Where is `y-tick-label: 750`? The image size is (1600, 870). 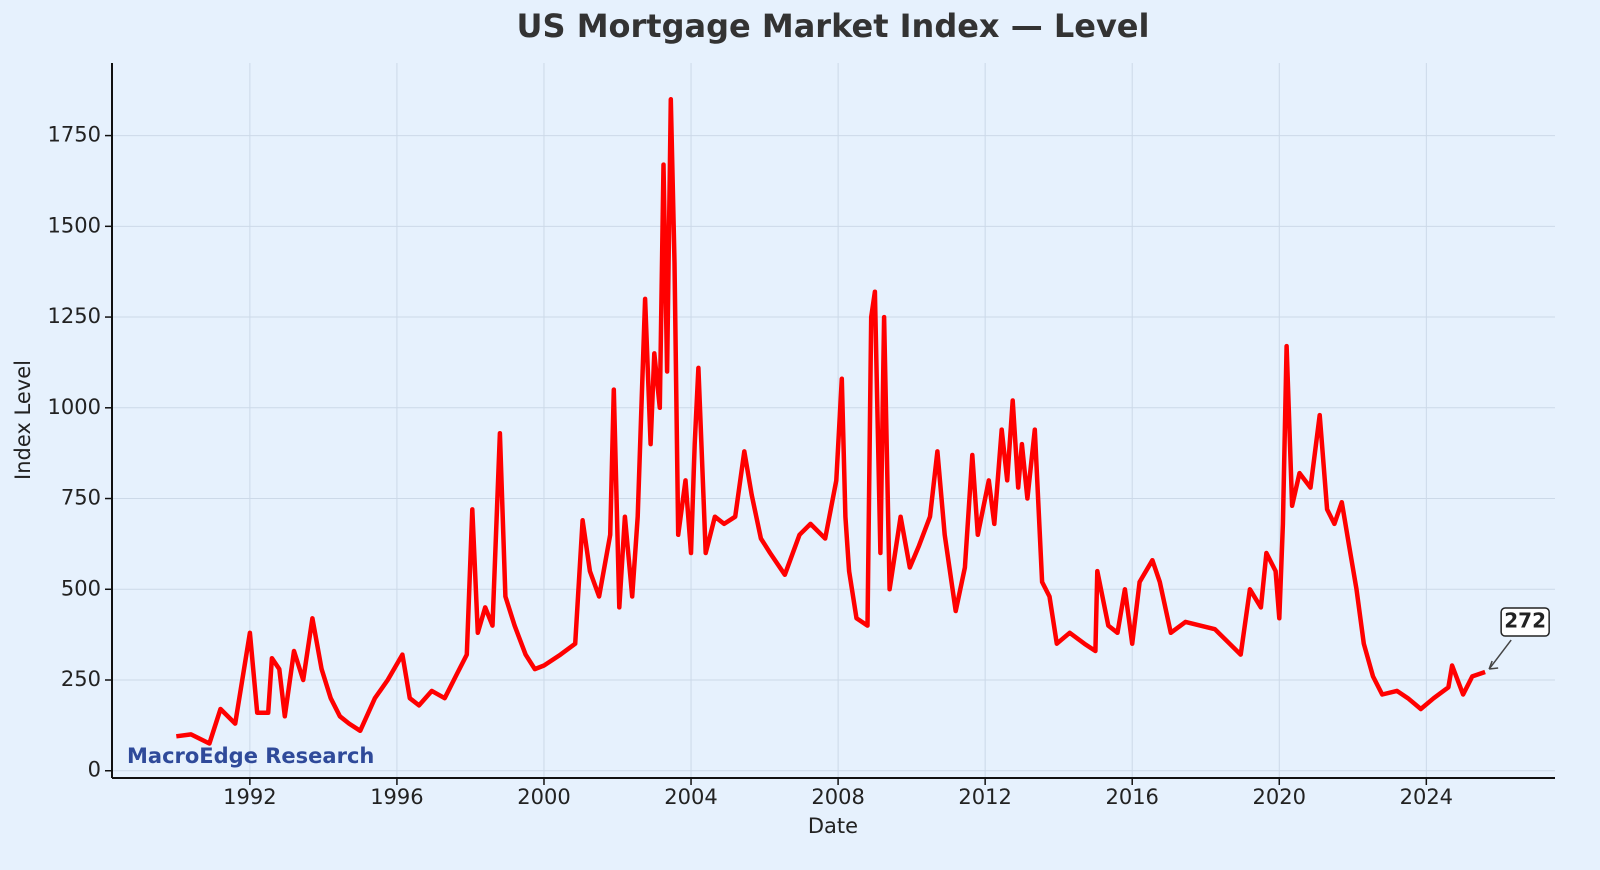 y-tick-label: 750 is located at coordinates (81, 498).